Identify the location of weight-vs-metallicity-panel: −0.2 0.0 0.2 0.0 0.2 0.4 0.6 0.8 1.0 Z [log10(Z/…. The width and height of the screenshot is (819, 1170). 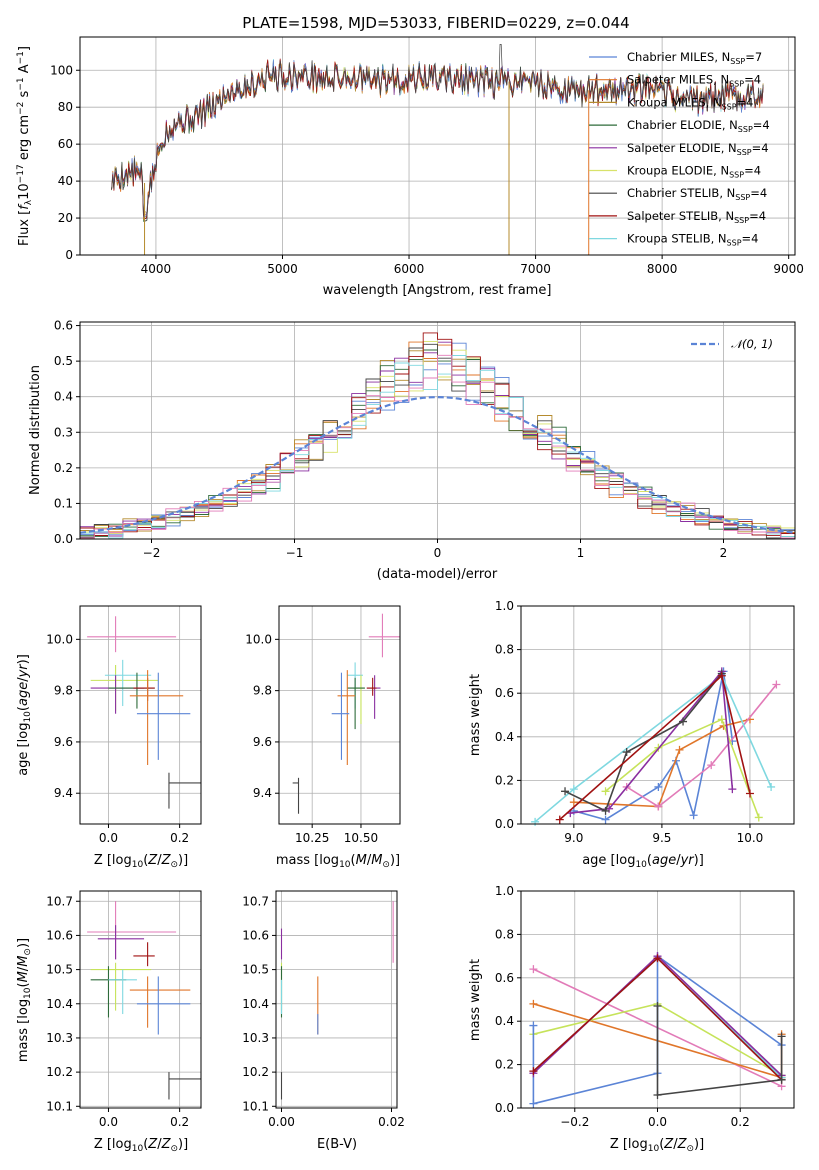
(631, 1019).